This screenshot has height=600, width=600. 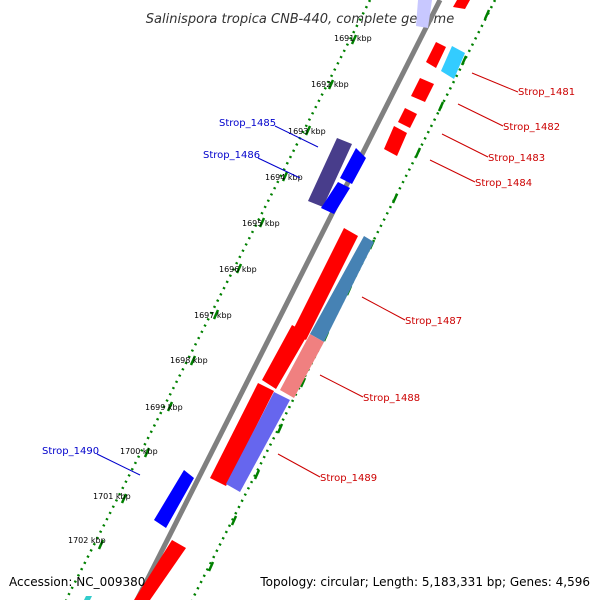 I want to click on gene-label-strop-1485: Strop_1485, so click(x=247, y=123).